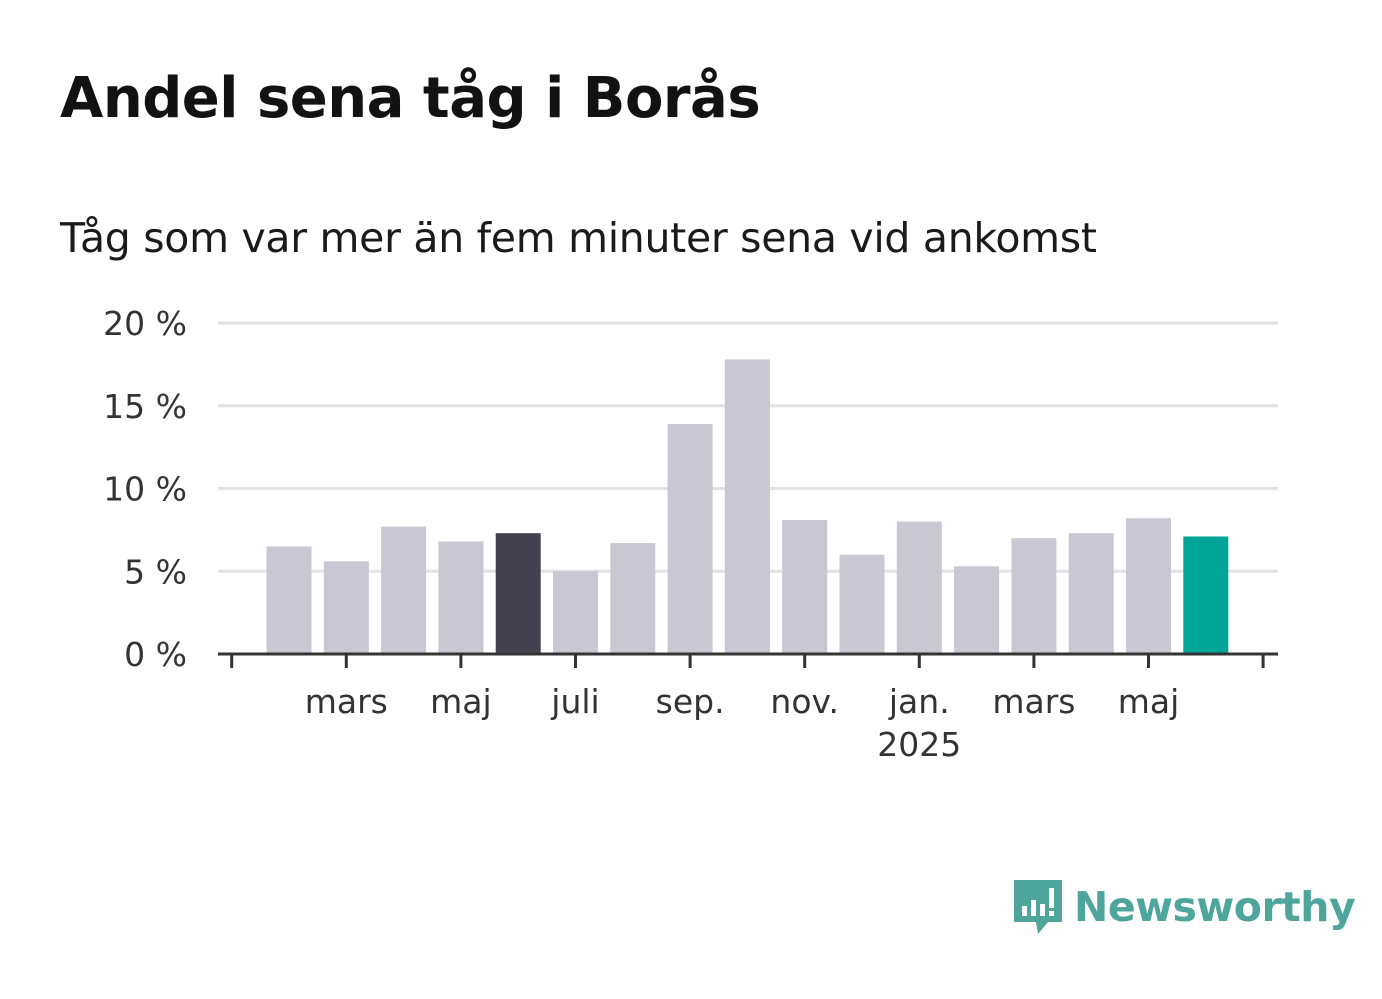 The height and width of the screenshot is (999, 1382). Describe the element at coordinates (1038, 907) in the screenshot. I see `bar-chart-speech-bubble-icon` at that location.